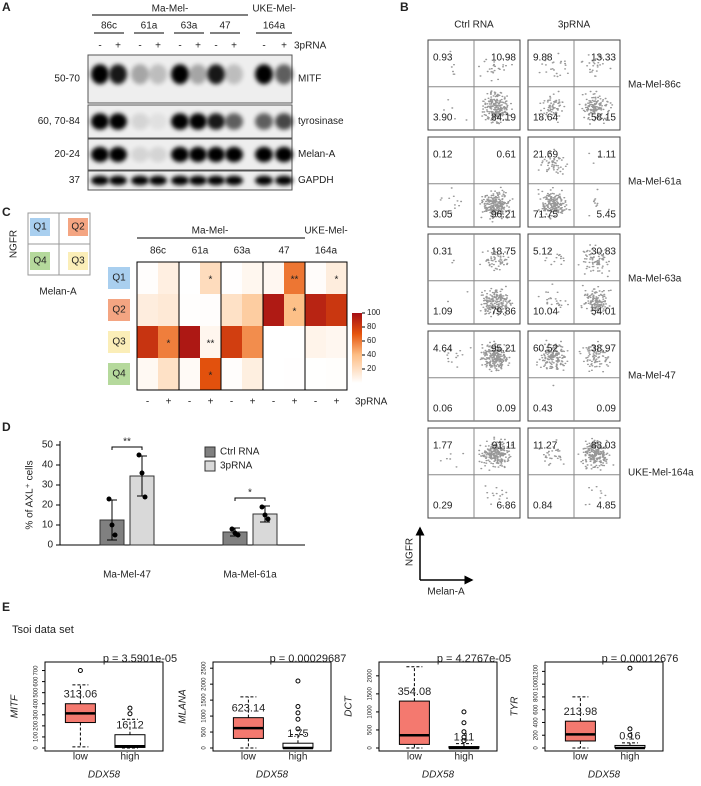 The height and width of the screenshot is (786, 701). What do you see at coordinates (170, 9) in the screenshot?
I see `group-label: Ma-Mel-` at bounding box center [170, 9].